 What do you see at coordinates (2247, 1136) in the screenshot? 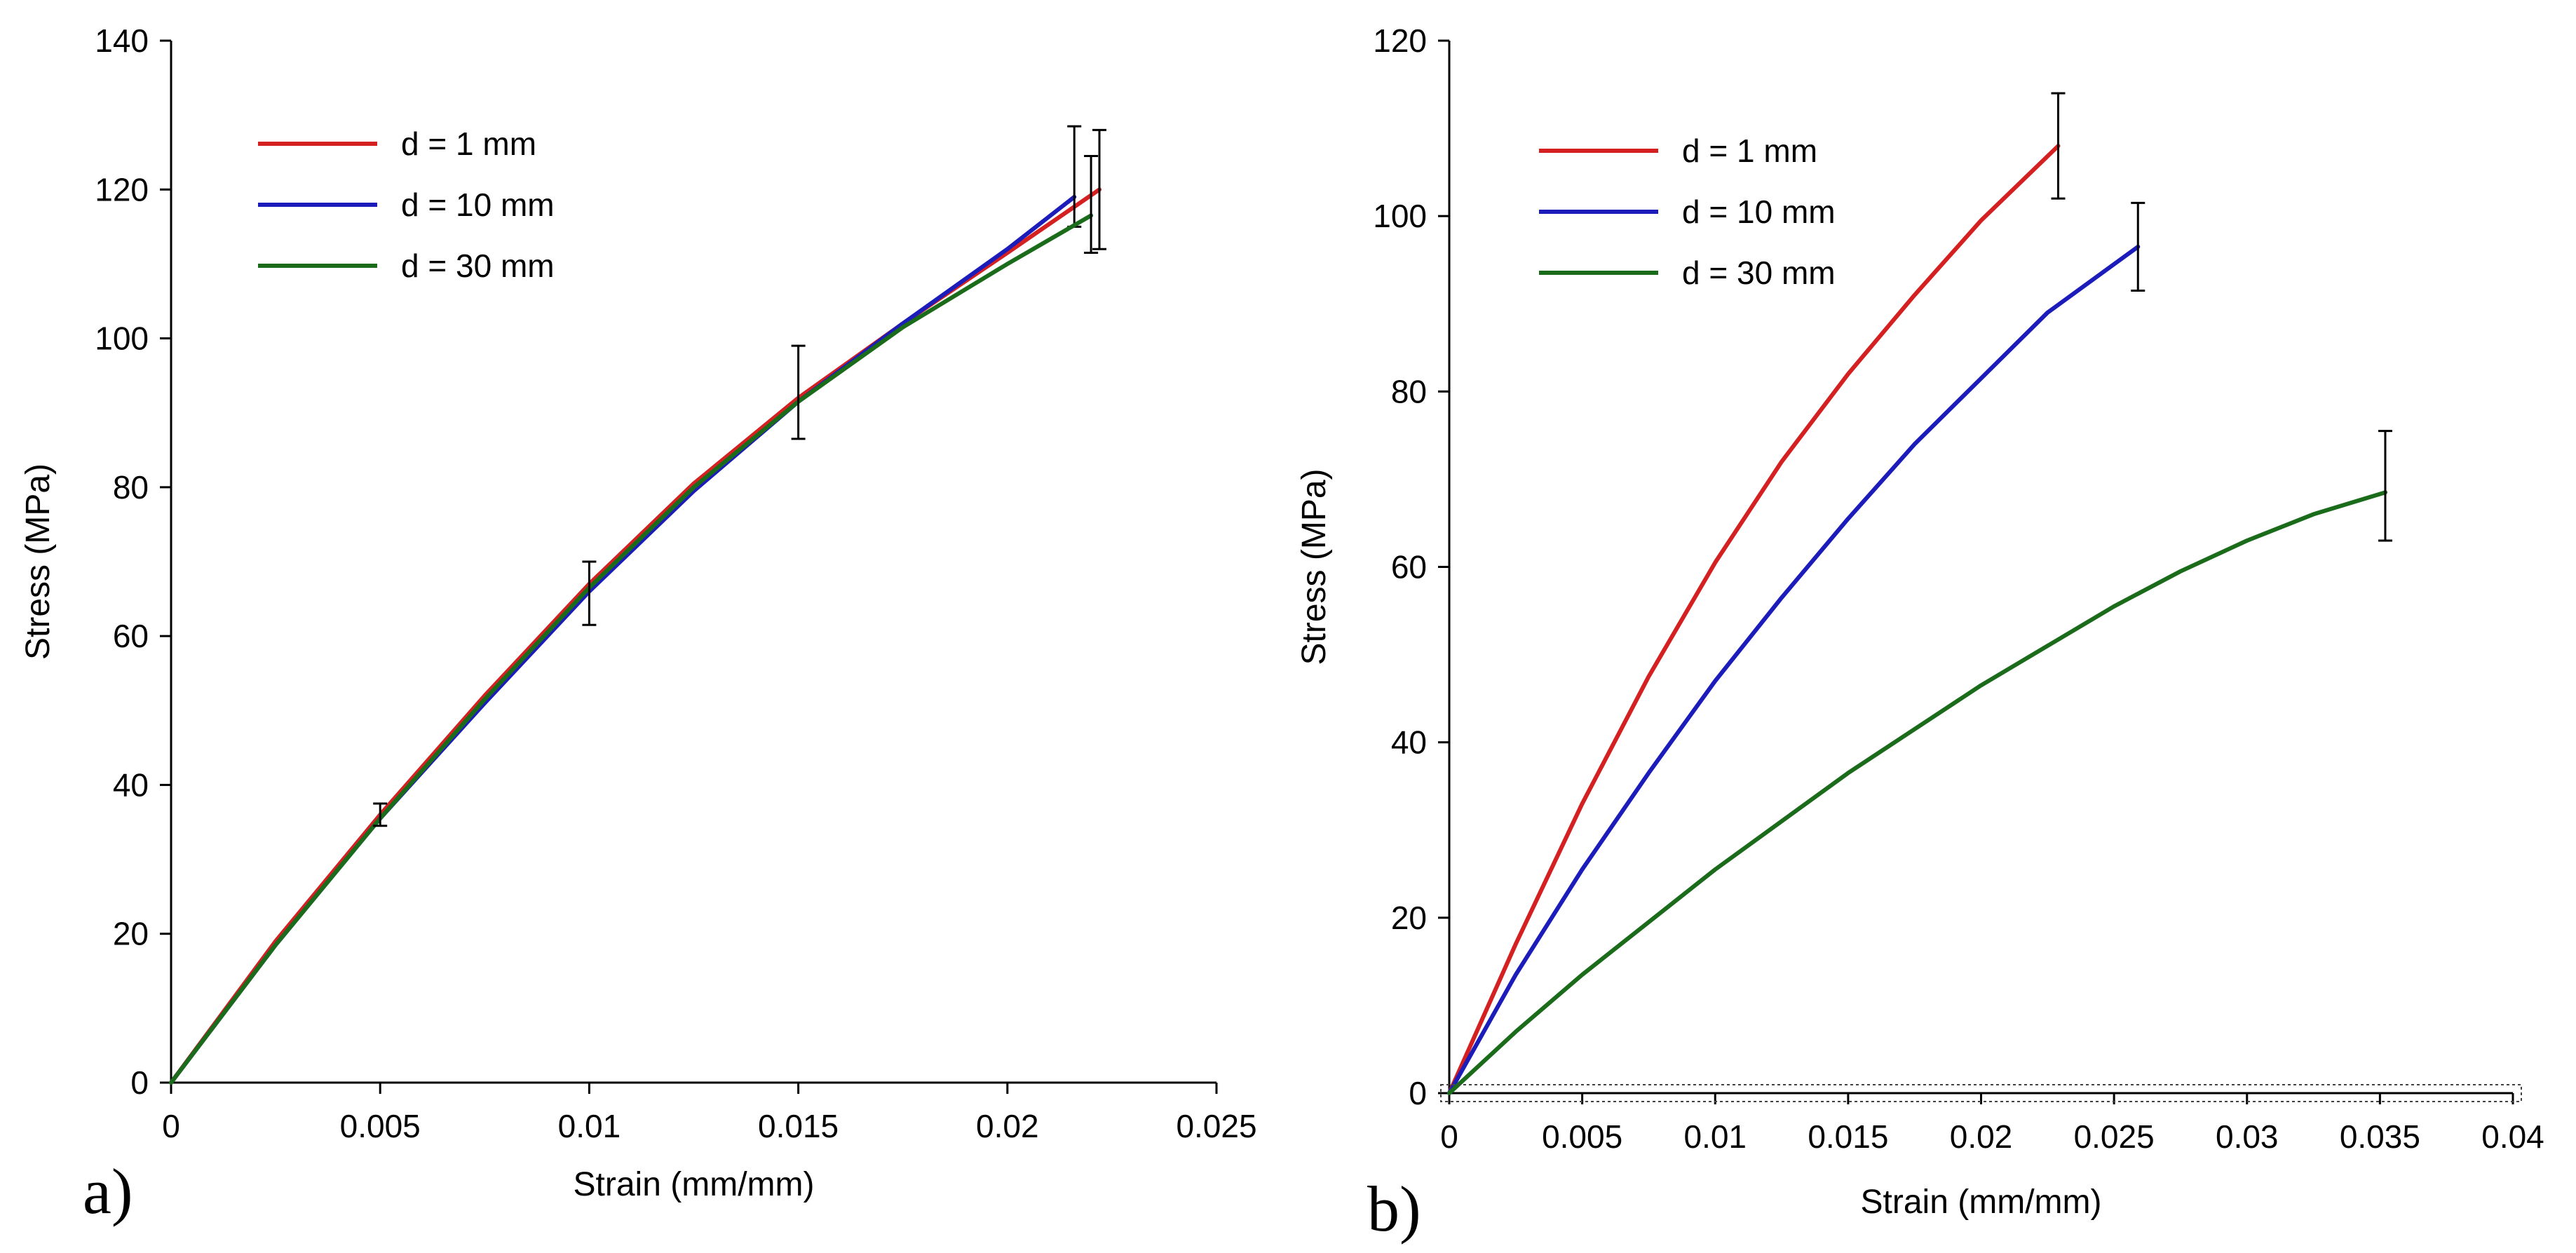
I see `panel-b-x-tick-label: 0.03` at bounding box center [2247, 1136].